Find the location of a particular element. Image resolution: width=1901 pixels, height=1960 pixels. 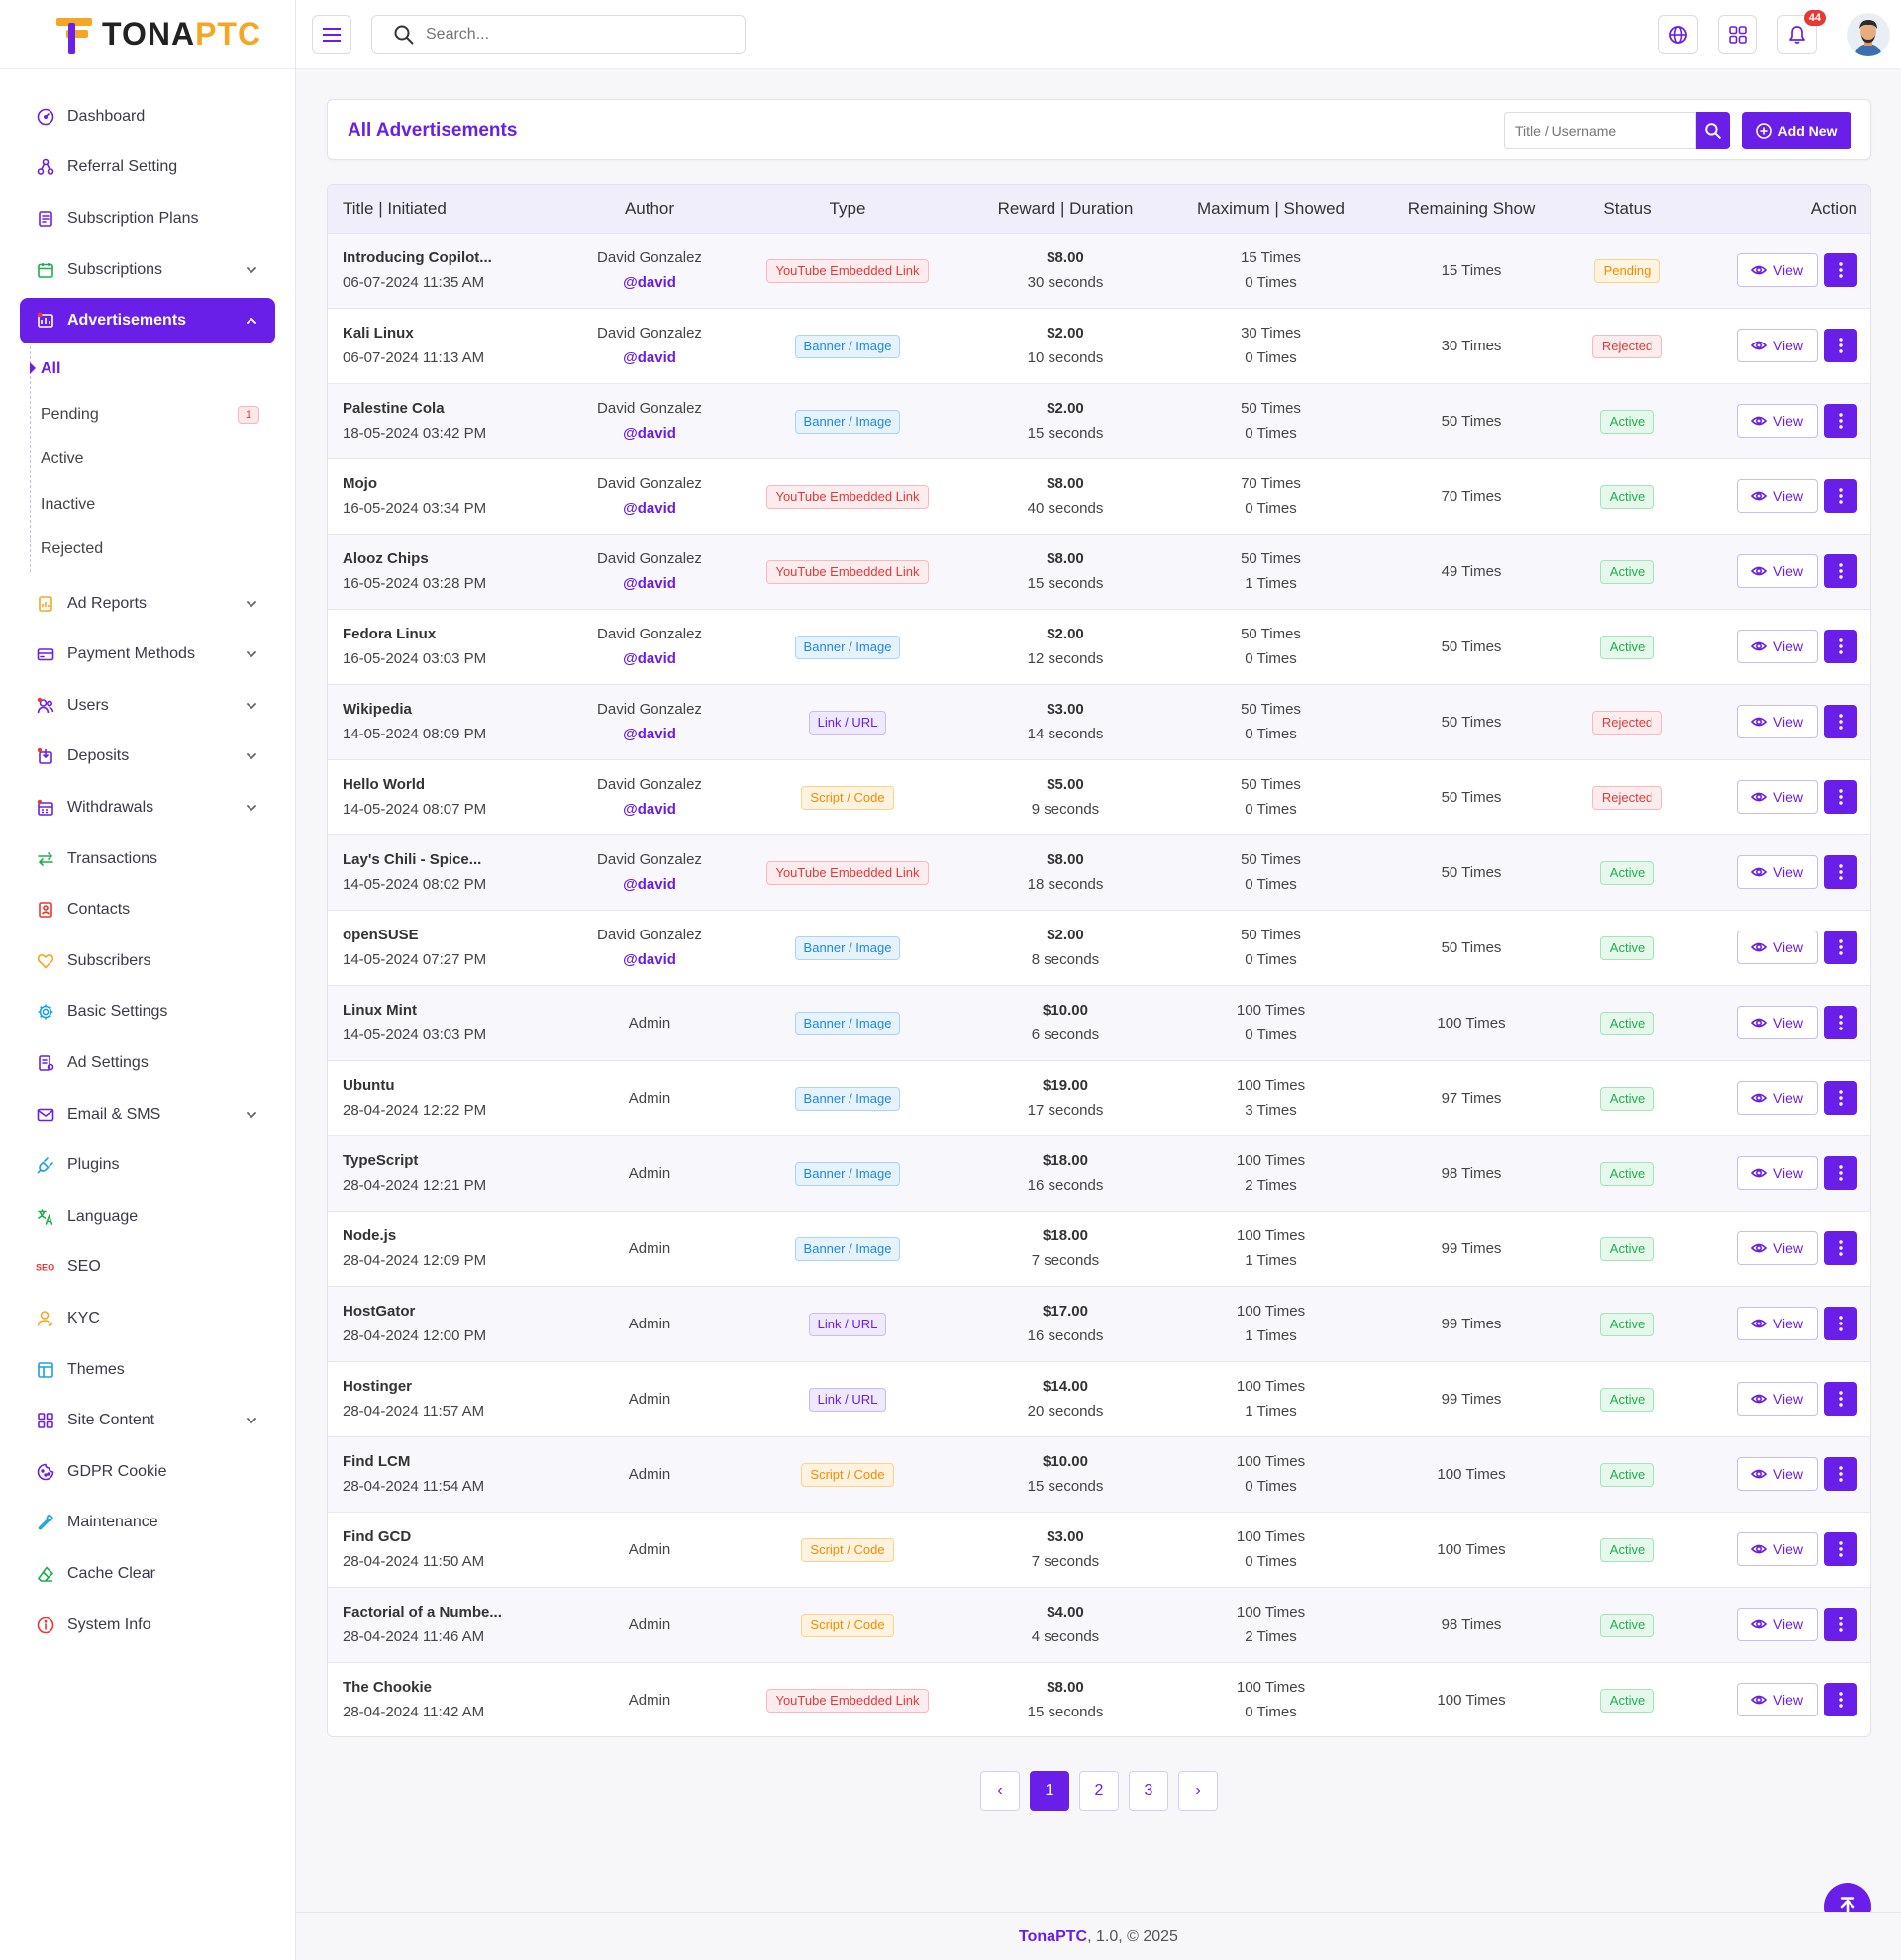

column-header: Maximum | Showed is located at coordinates (1271, 208).